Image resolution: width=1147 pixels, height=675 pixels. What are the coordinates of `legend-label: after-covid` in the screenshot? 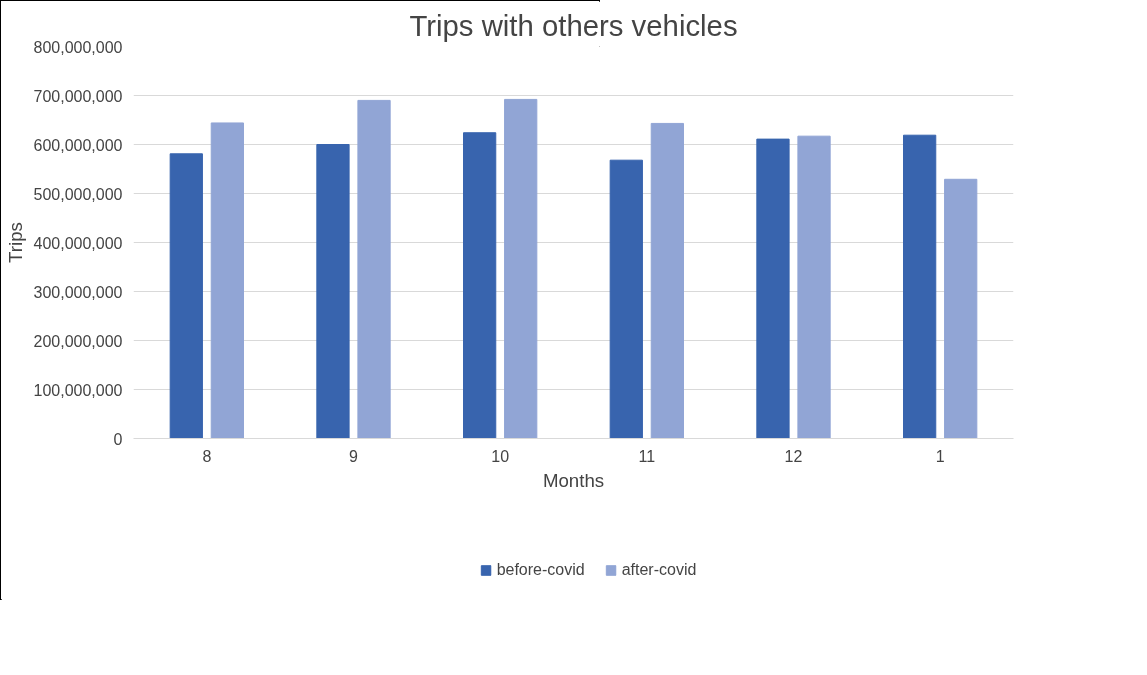 It's located at (659, 569).